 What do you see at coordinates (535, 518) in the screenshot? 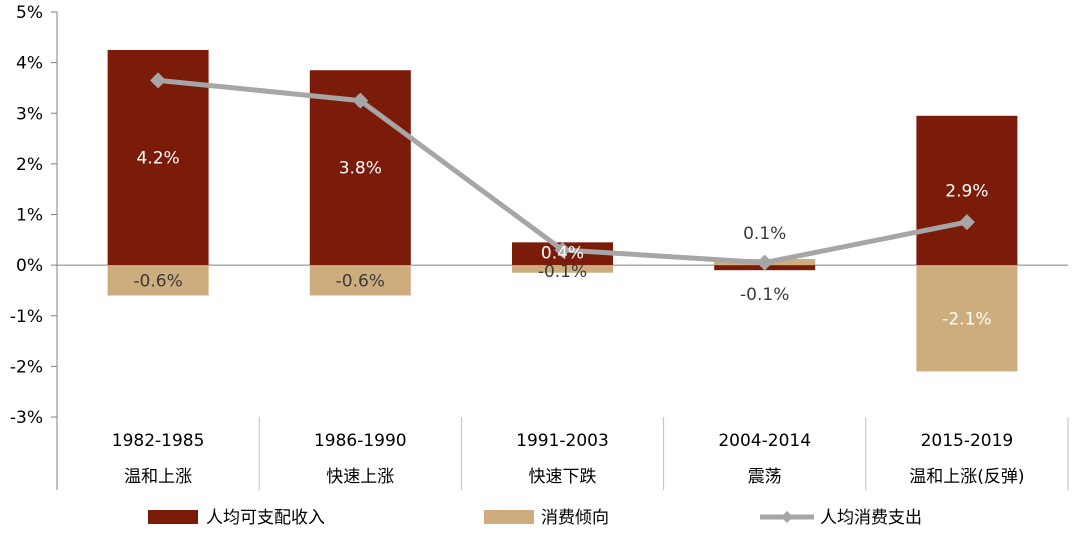
I see `legend: 人均可支配收入 消费倾向 人均消费支出` at bounding box center [535, 518].